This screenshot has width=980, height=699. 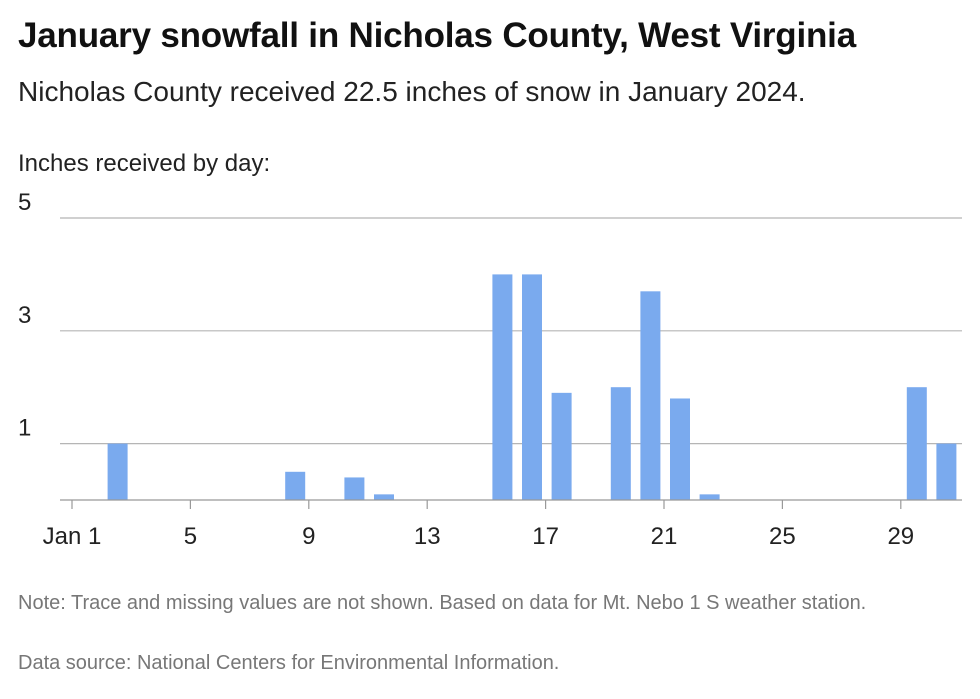 I want to click on x-tick-label: 25, so click(x=782, y=536).